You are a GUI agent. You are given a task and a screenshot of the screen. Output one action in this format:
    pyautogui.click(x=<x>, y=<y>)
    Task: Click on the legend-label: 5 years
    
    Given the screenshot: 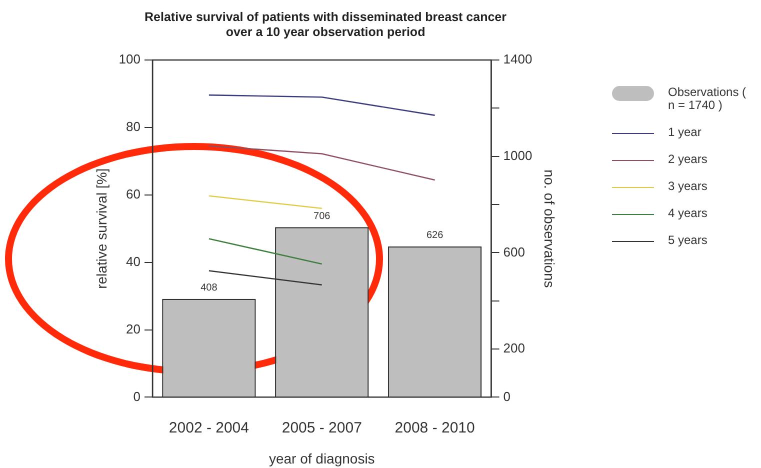 What is the action you would take?
    pyautogui.click(x=688, y=240)
    